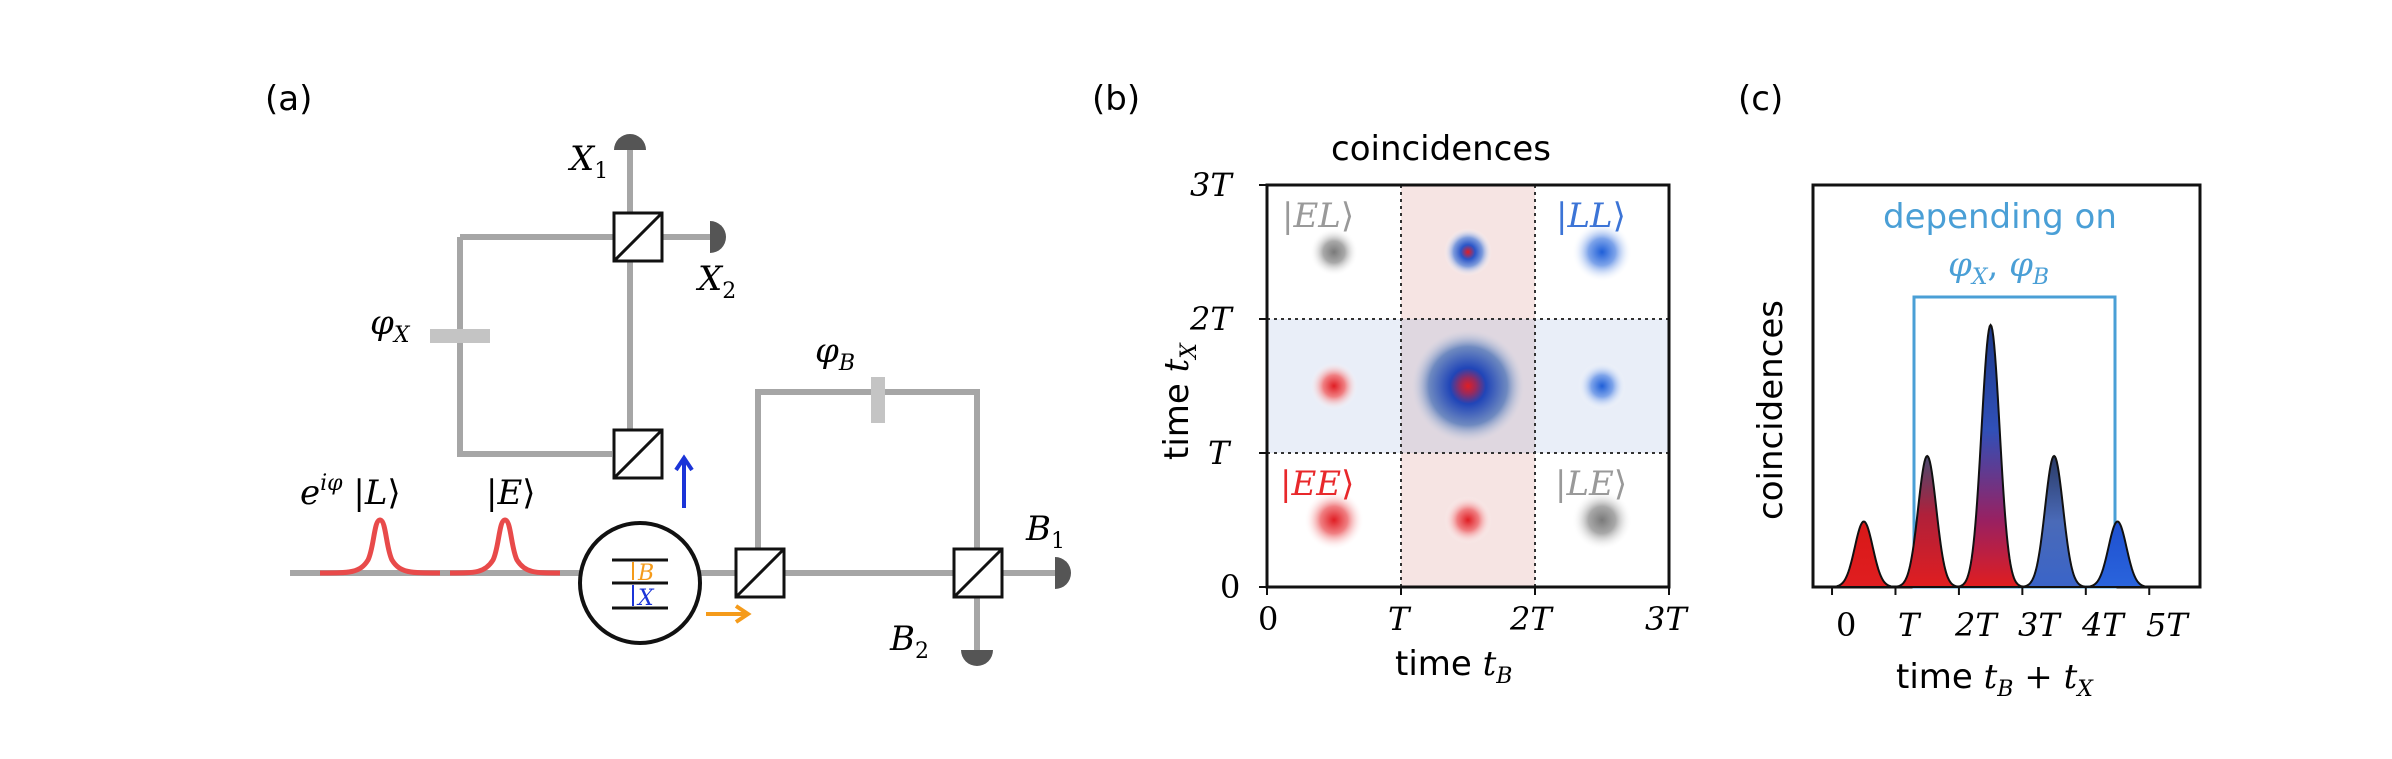  I want to click on detector-x2-icon, so click(718, 237).